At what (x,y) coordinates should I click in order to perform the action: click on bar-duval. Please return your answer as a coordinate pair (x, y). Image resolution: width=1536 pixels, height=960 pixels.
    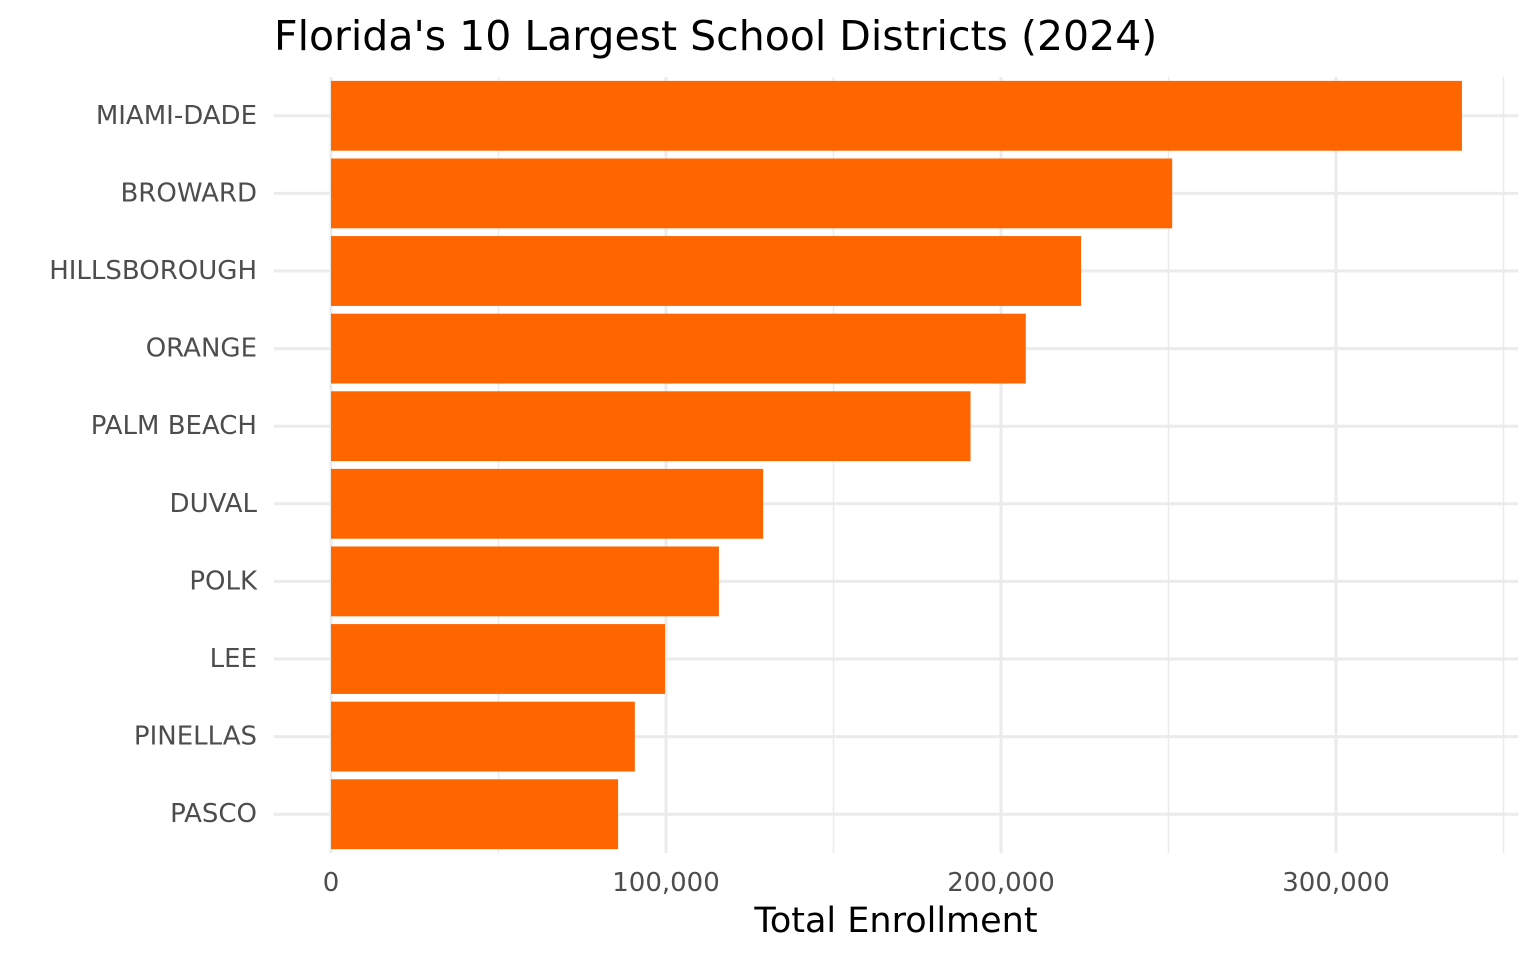
    Looking at the image, I should click on (547, 503).